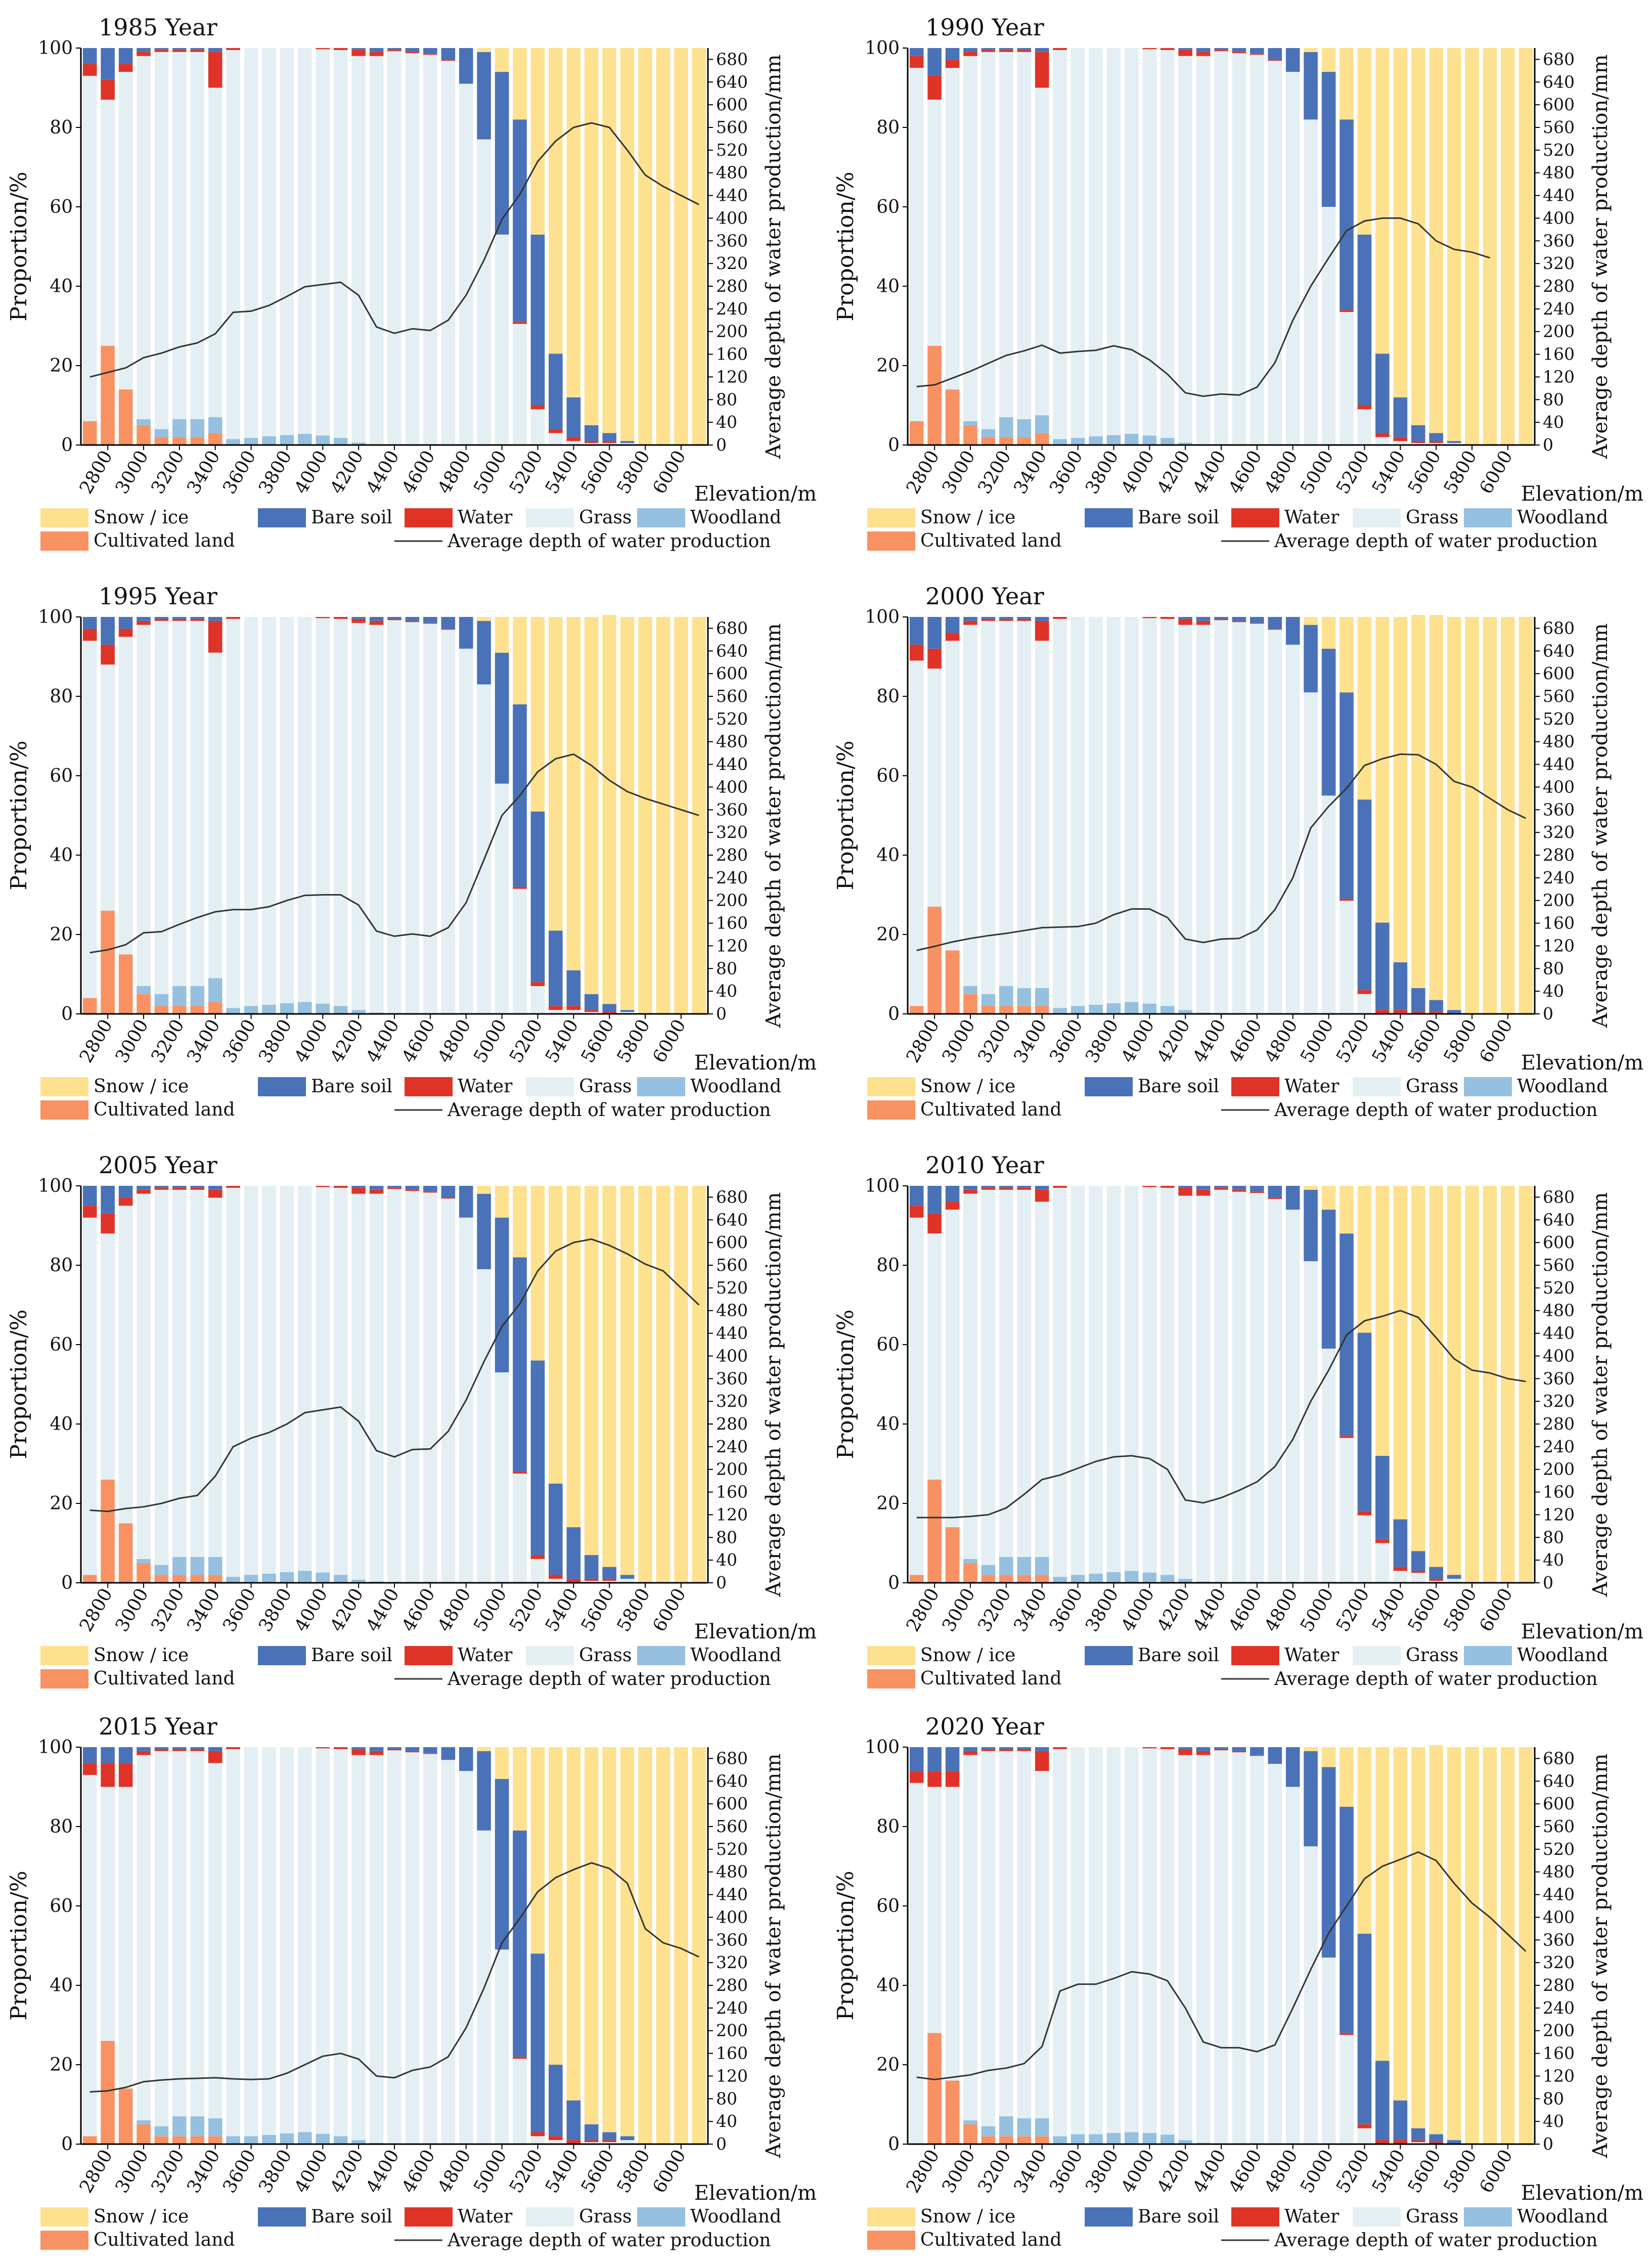 This screenshot has width=1650, height=2268. Describe the element at coordinates (732, 1514) in the screenshot. I see `right-tick-label: 120` at that location.